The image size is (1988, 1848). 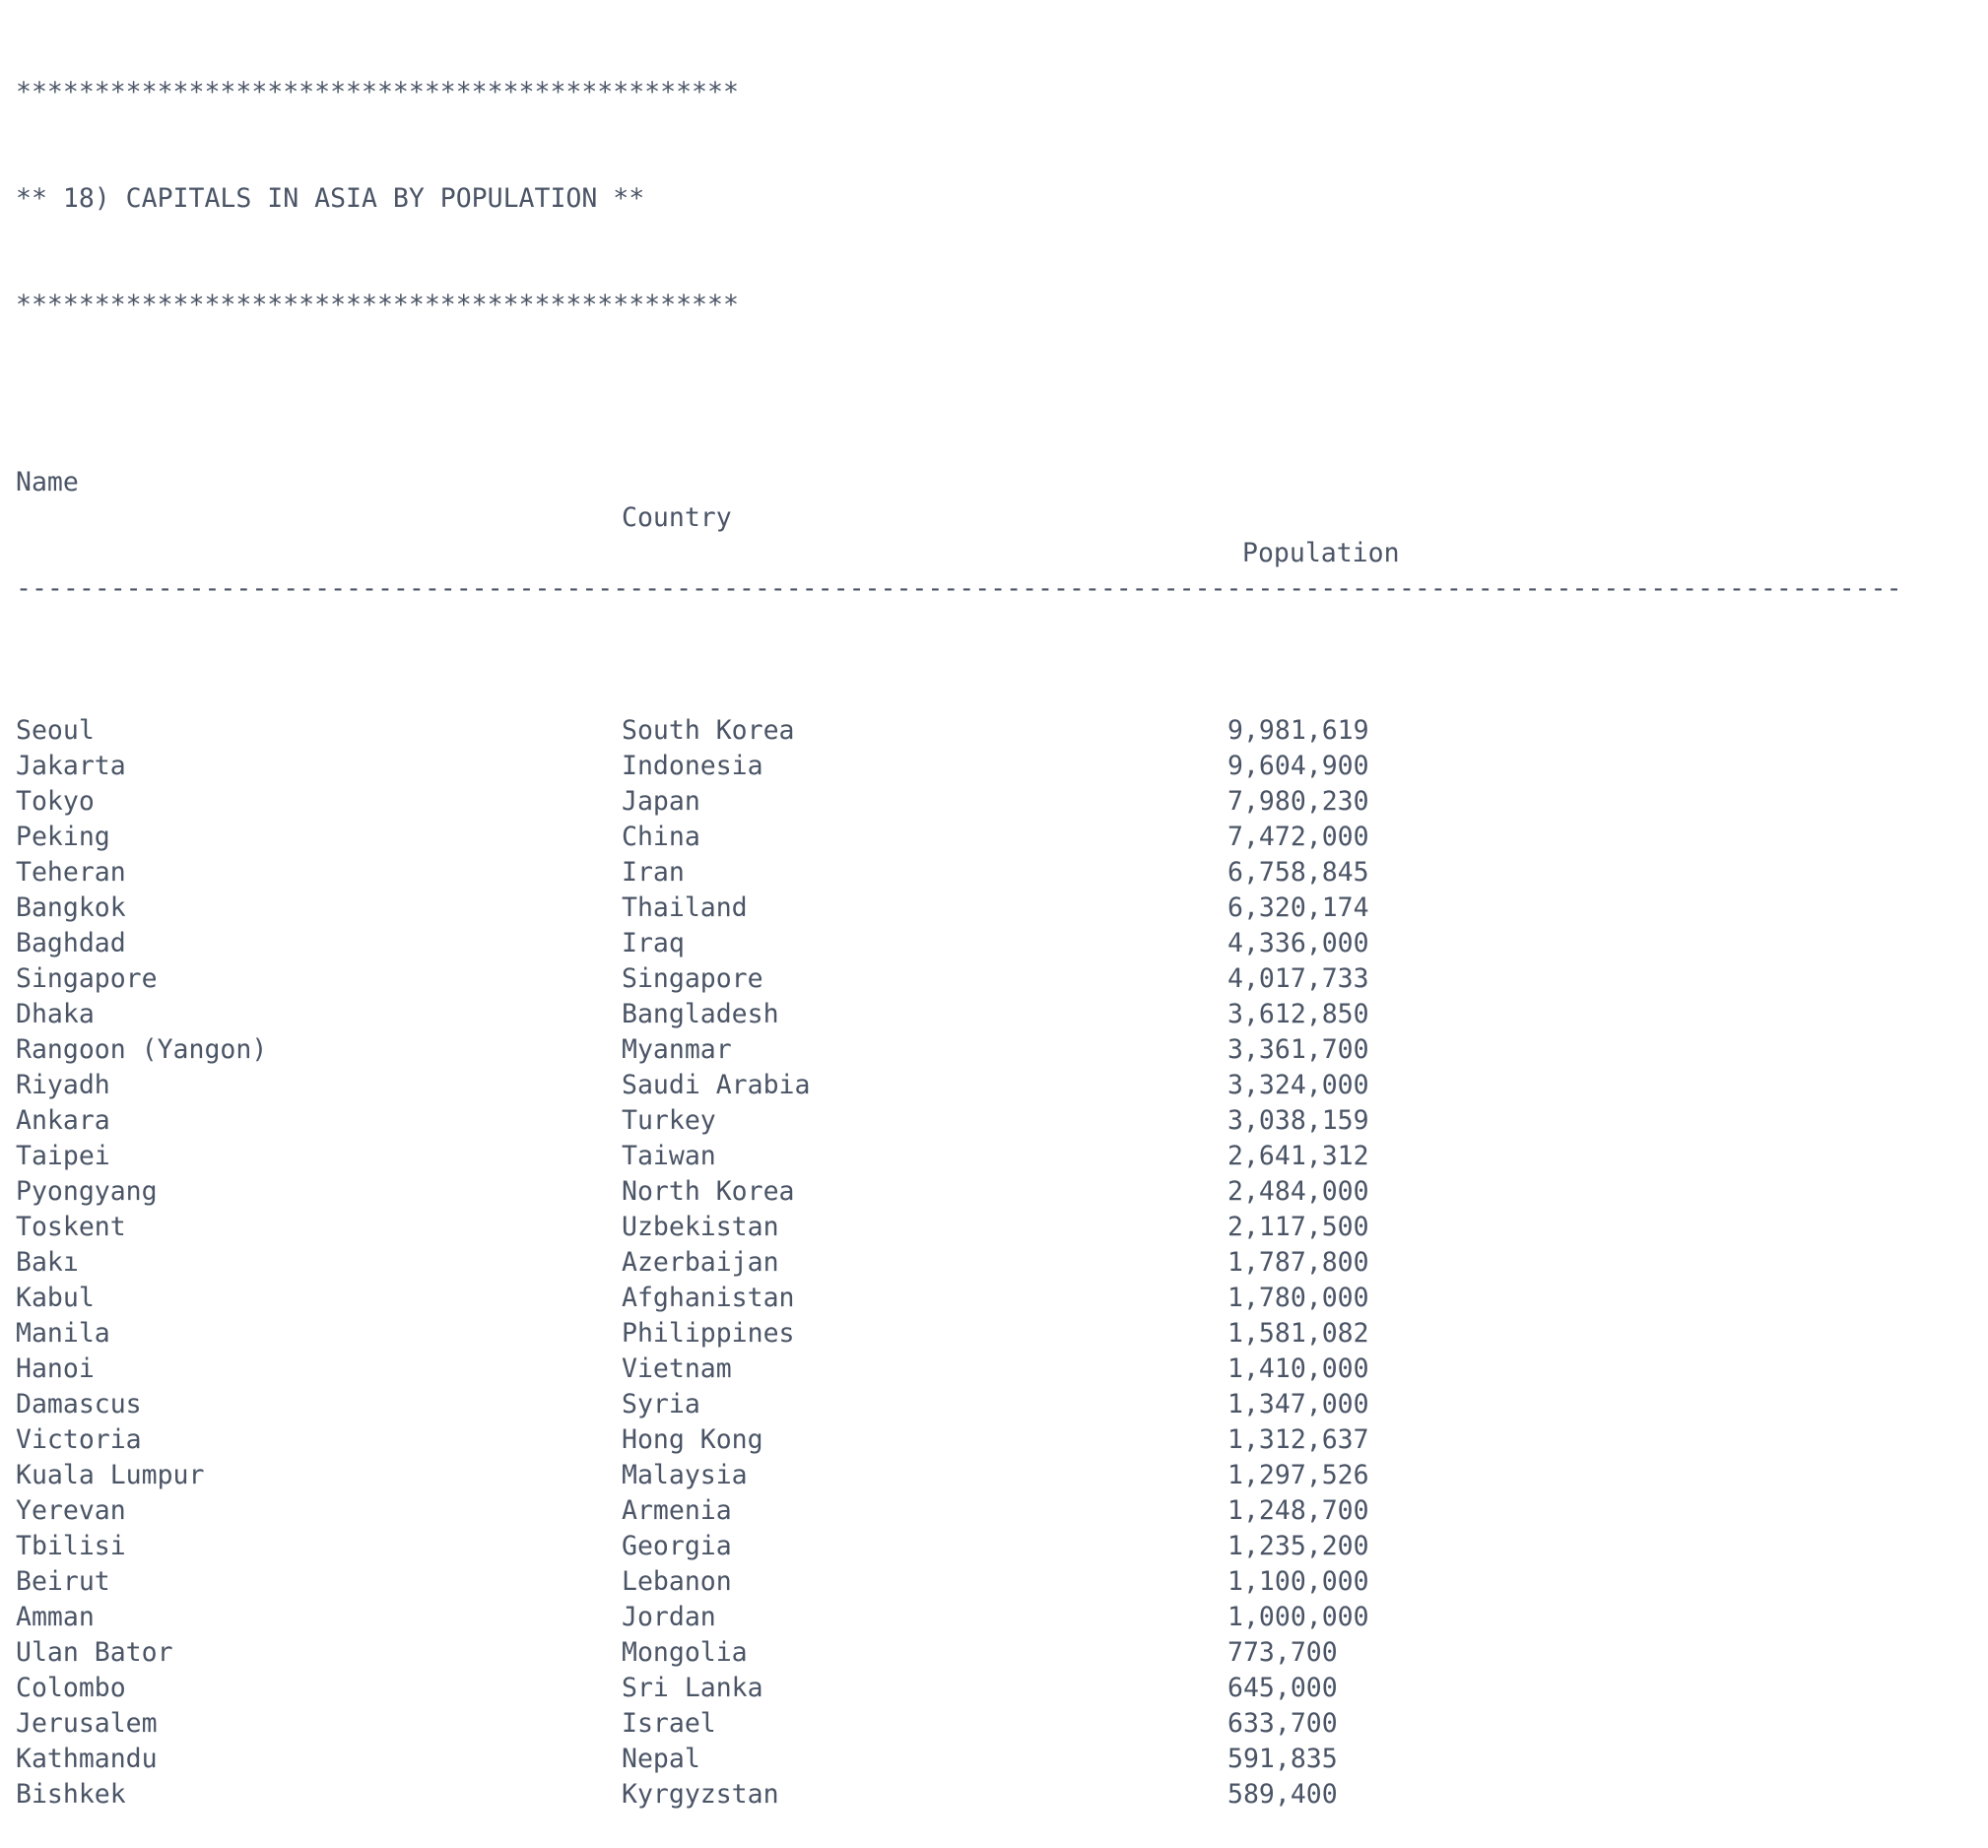 What do you see at coordinates (1298, 978) in the screenshot?
I see `cell-population: 4,017,733` at bounding box center [1298, 978].